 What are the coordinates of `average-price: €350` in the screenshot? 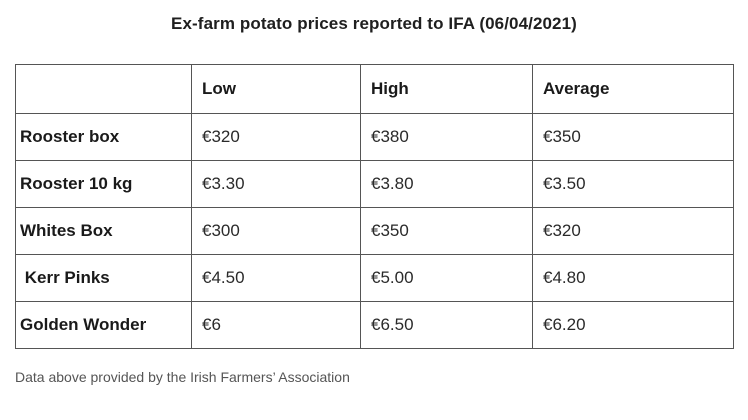 It's located at (633, 137).